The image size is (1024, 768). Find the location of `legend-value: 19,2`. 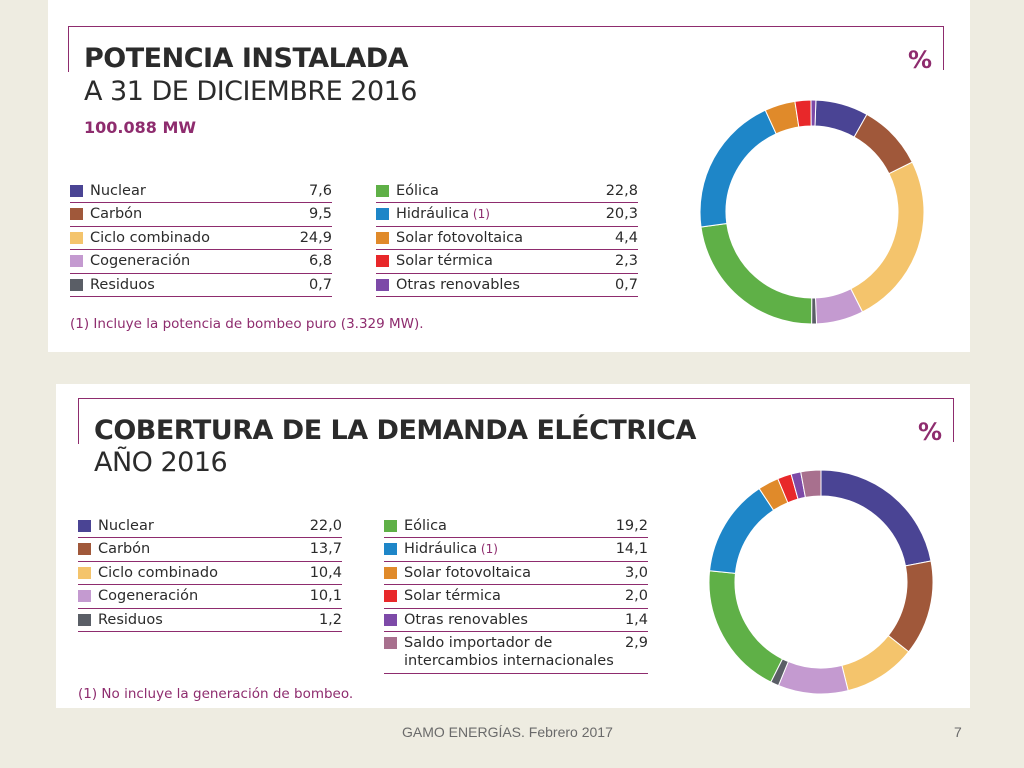

legend-value: 19,2 is located at coordinates (631, 526).